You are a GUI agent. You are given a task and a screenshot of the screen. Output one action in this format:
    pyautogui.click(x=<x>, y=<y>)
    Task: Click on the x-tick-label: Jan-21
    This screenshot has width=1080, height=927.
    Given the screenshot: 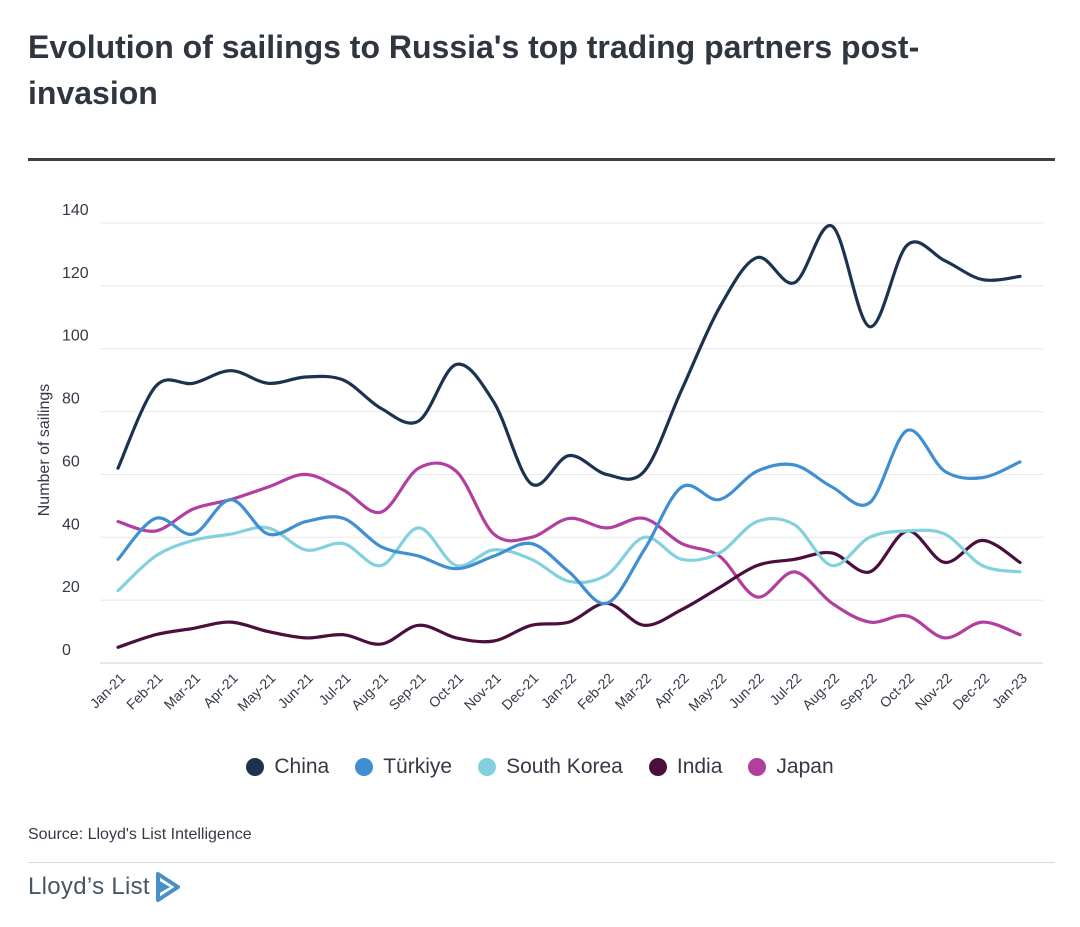 What is the action you would take?
    pyautogui.click(x=108, y=691)
    